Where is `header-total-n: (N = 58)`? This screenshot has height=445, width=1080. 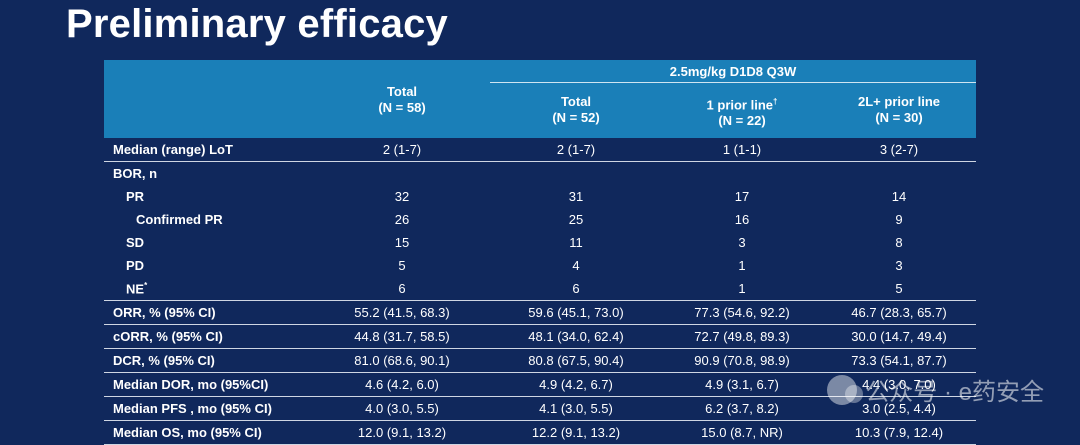 header-total-n: (N = 58) is located at coordinates (402, 107).